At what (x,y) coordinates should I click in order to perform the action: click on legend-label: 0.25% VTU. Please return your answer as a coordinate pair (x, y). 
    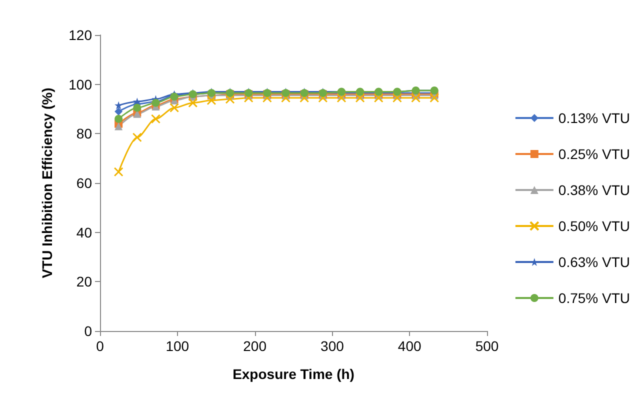
    Looking at the image, I should click on (594, 154).